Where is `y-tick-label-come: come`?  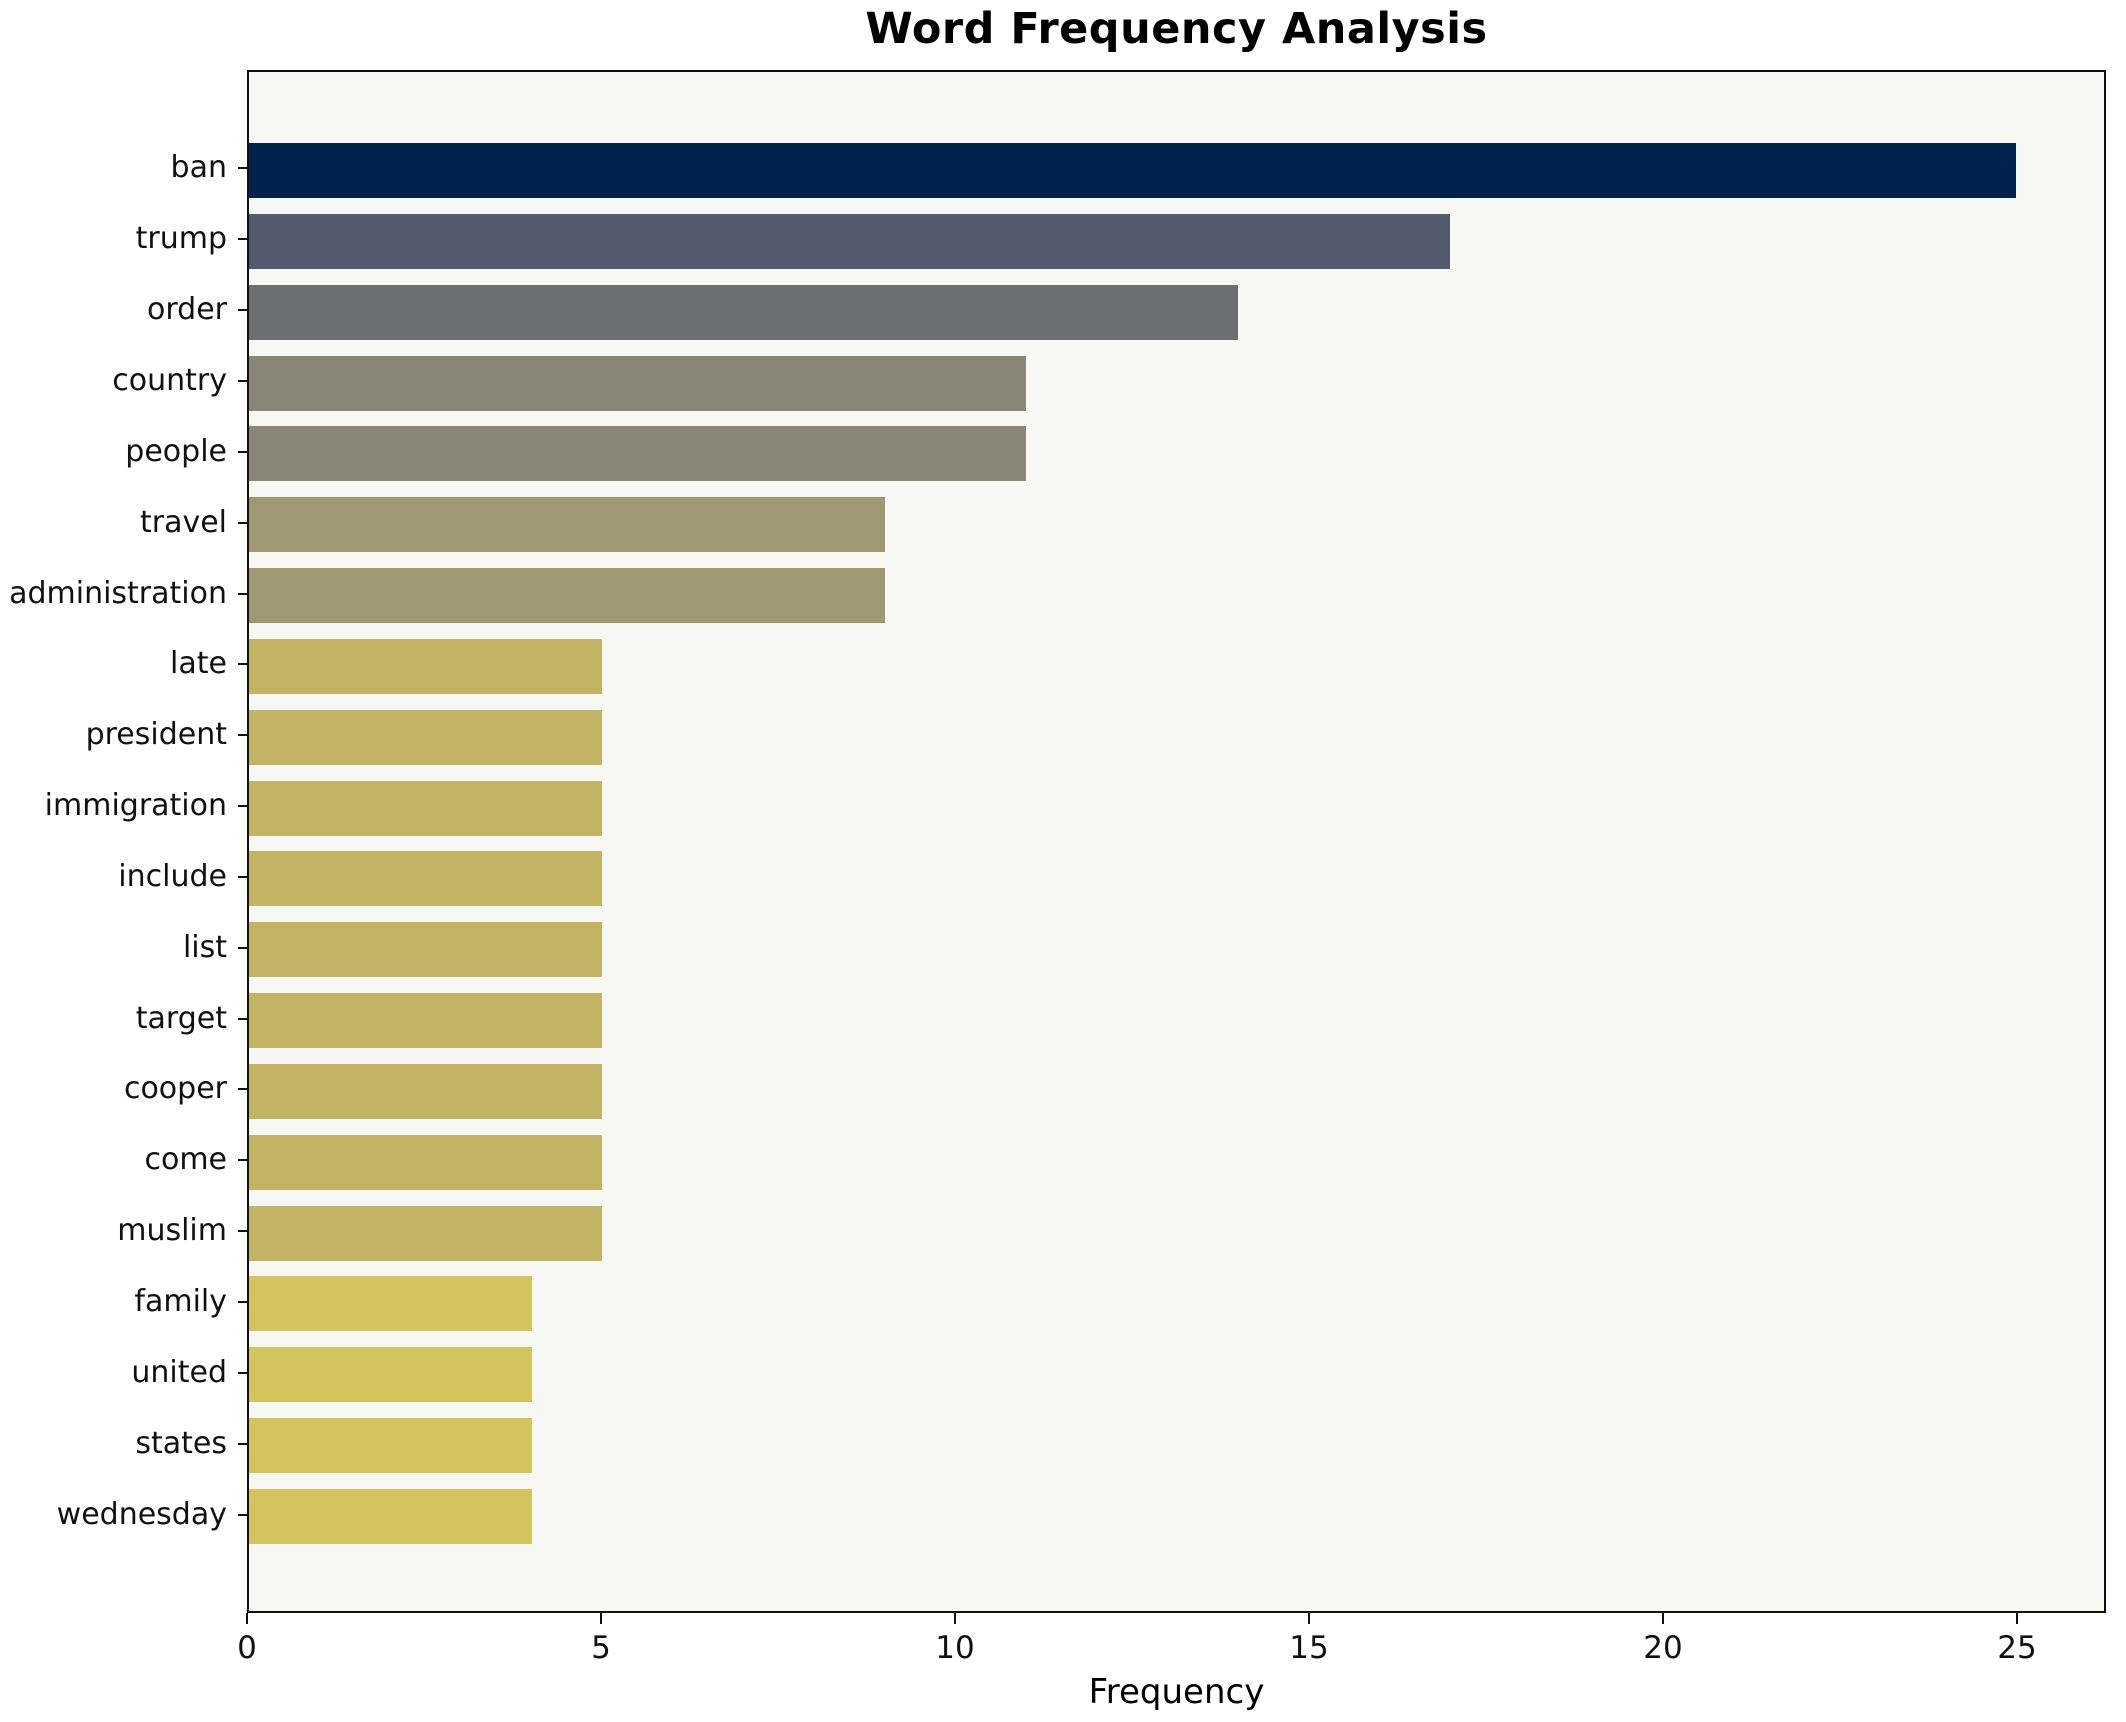 y-tick-label-come: come is located at coordinates (185, 1159).